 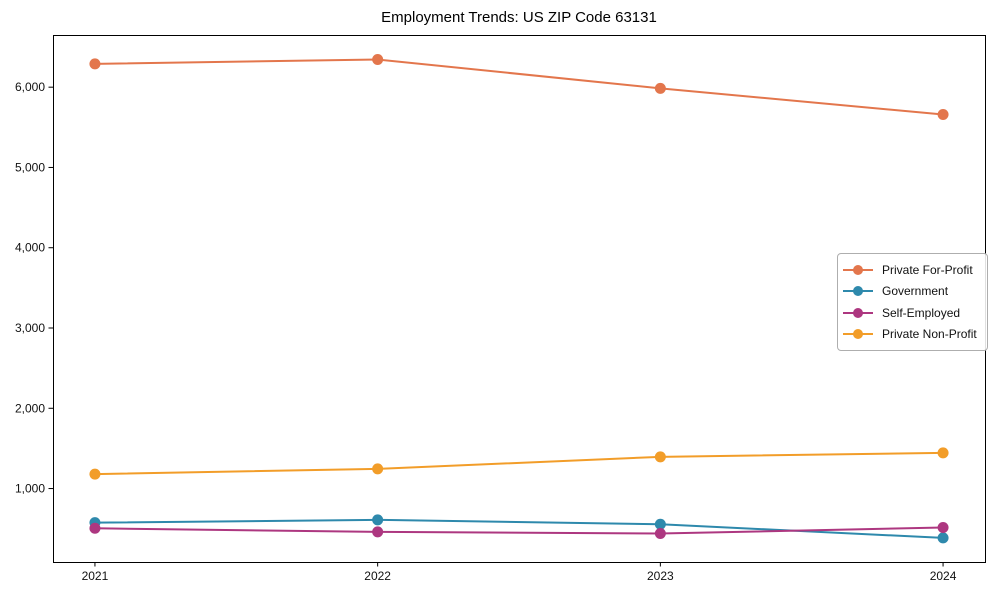 What do you see at coordinates (30, 489) in the screenshot?
I see `y-tick-label: 1,000` at bounding box center [30, 489].